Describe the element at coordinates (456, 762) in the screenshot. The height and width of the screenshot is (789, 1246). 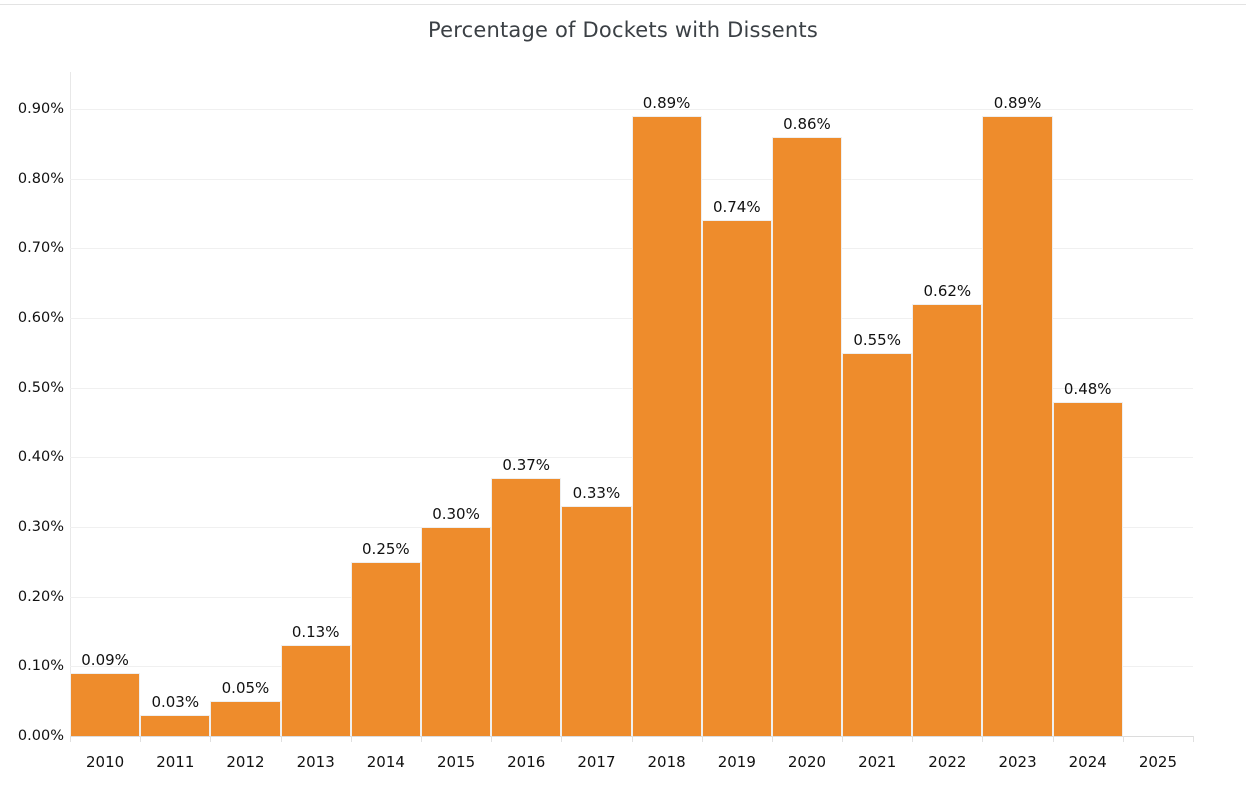
I see `x-axis-tick-label: 2015` at that location.